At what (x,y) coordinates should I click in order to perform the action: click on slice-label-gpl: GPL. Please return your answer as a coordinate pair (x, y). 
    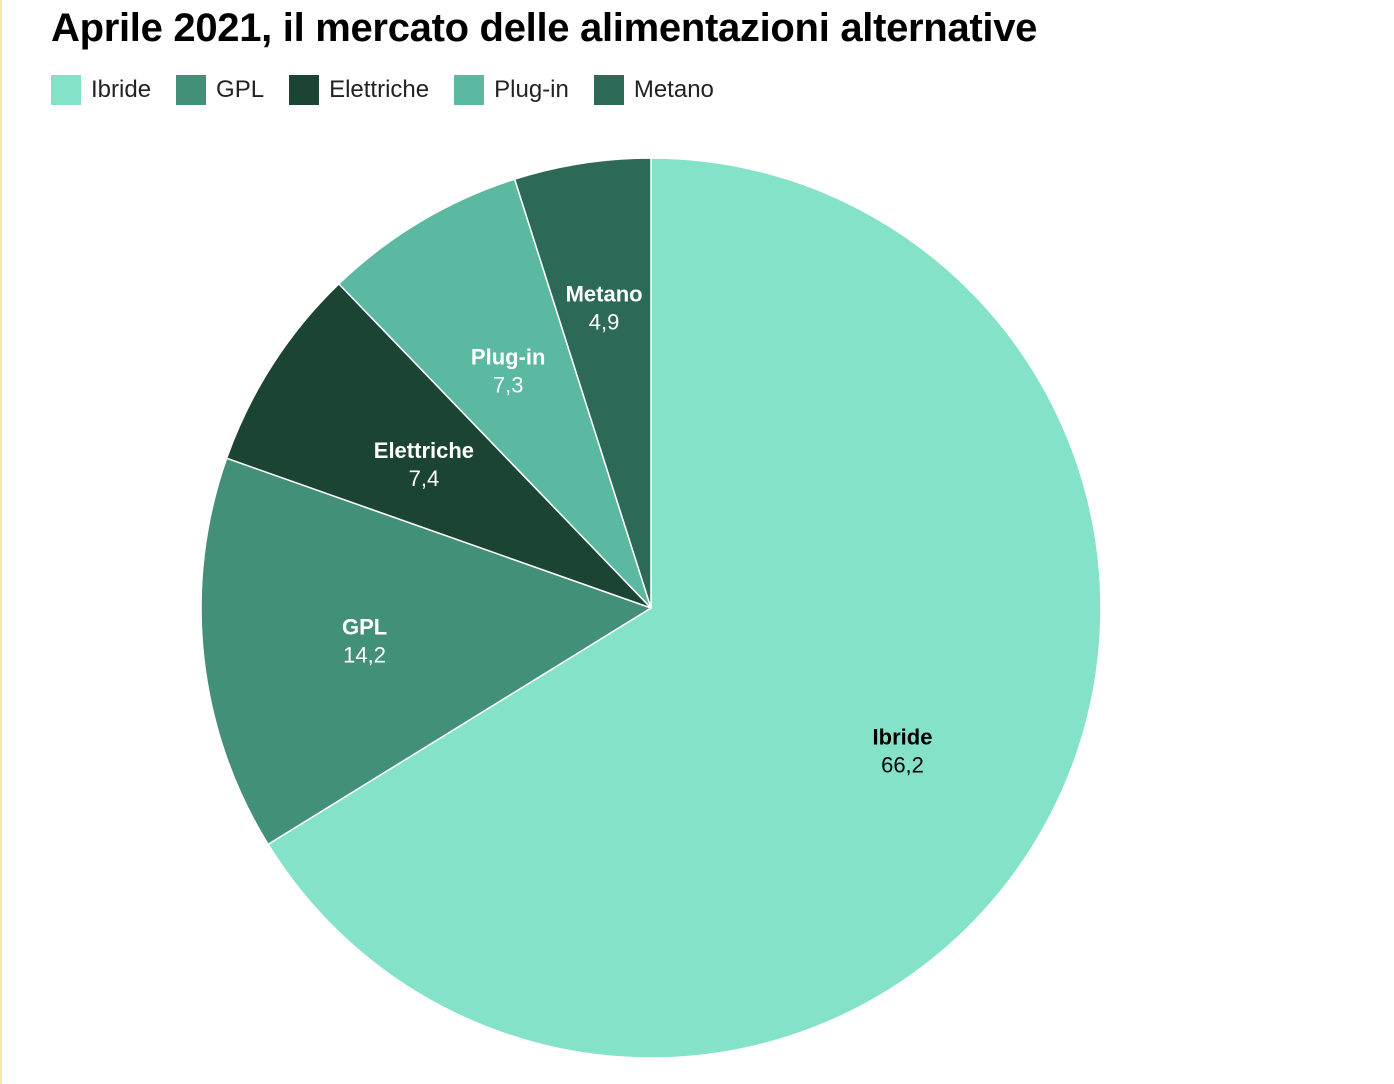
    Looking at the image, I should click on (364, 627).